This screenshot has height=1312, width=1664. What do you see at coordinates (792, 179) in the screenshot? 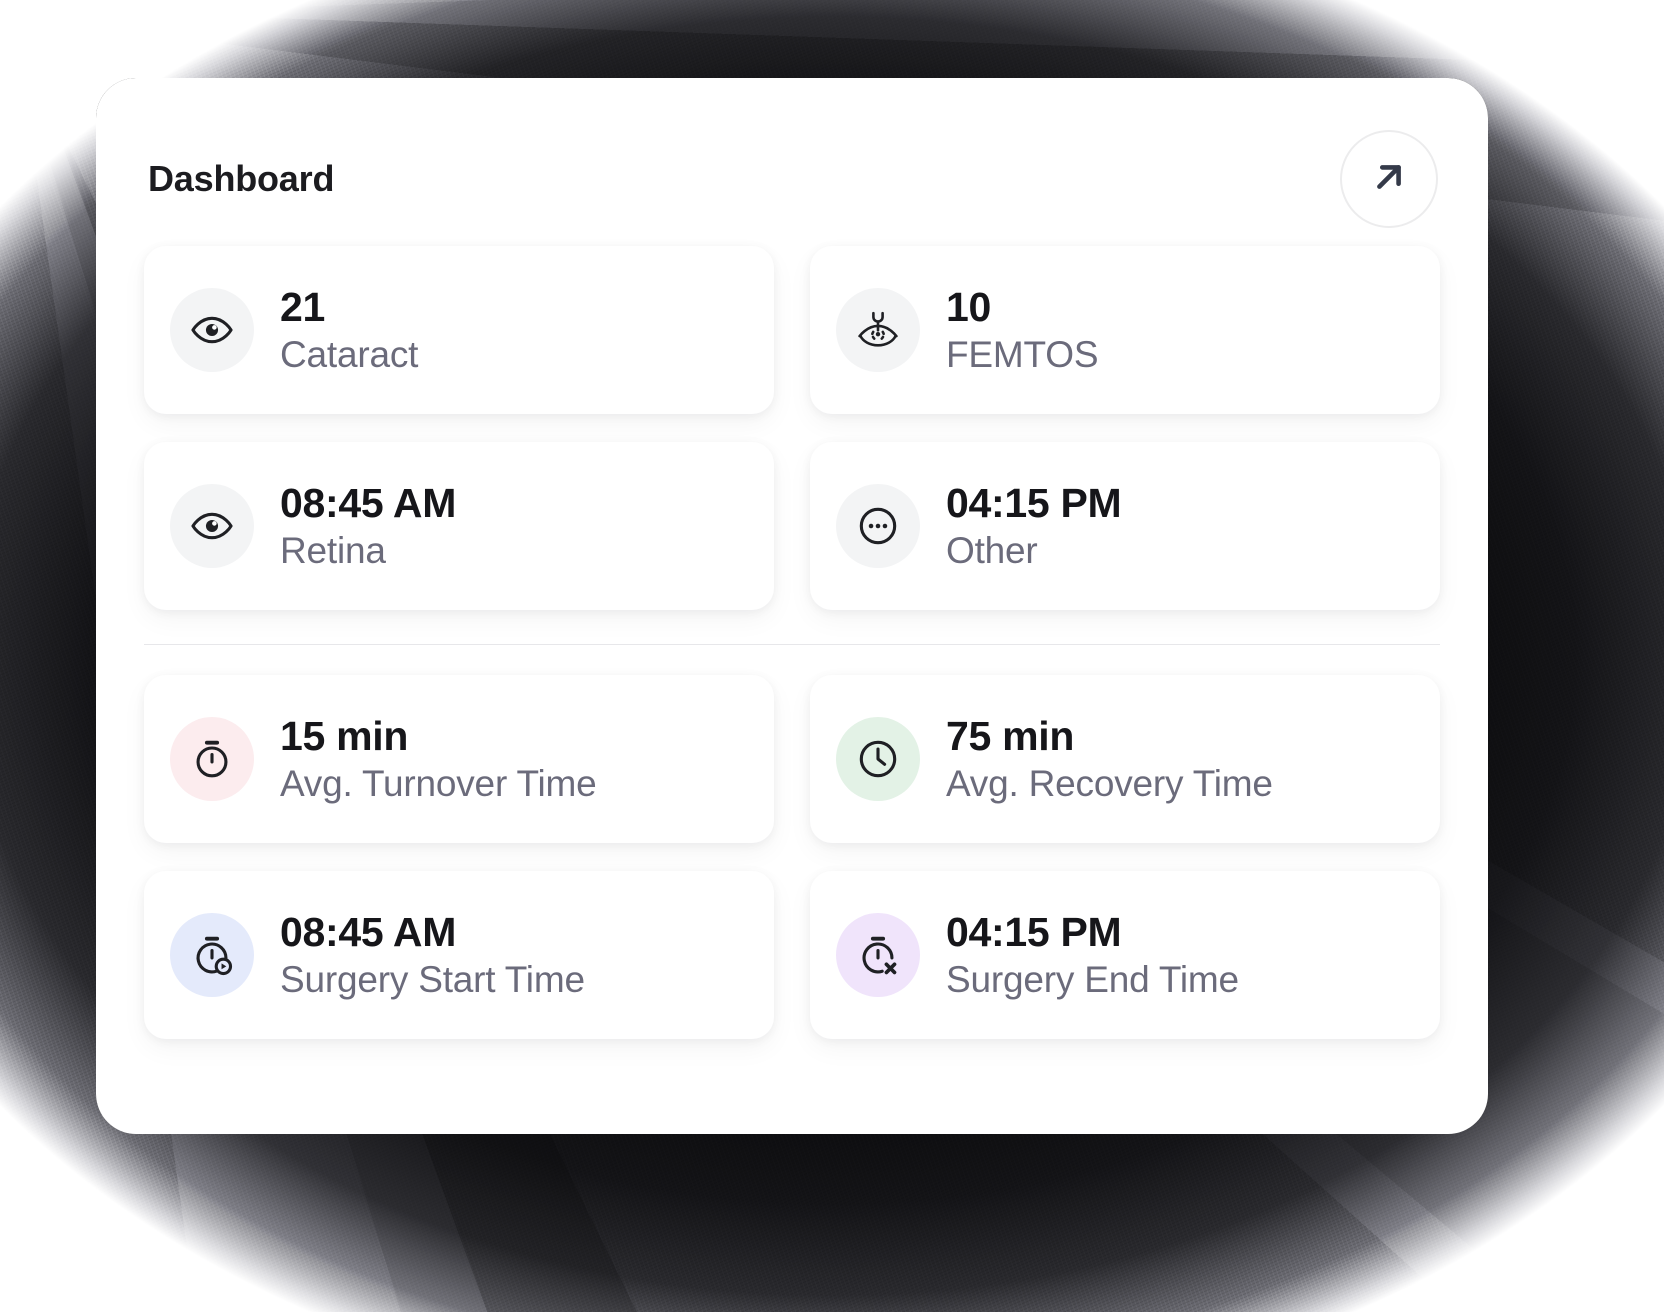
I see `panel-header: Dashboard` at bounding box center [792, 179].